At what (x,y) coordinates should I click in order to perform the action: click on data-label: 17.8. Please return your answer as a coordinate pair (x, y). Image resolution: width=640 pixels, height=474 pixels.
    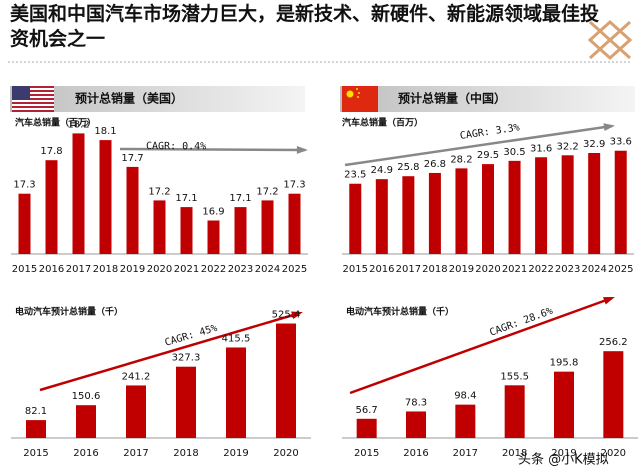
    Looking at the image, I should click on (51, 151).